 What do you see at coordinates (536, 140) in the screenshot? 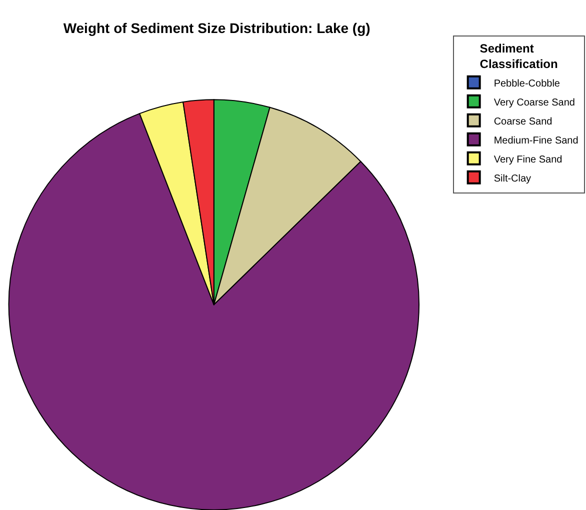
I see `legend-label: Medium-Fine Sand` at bounding box center [536, 140].